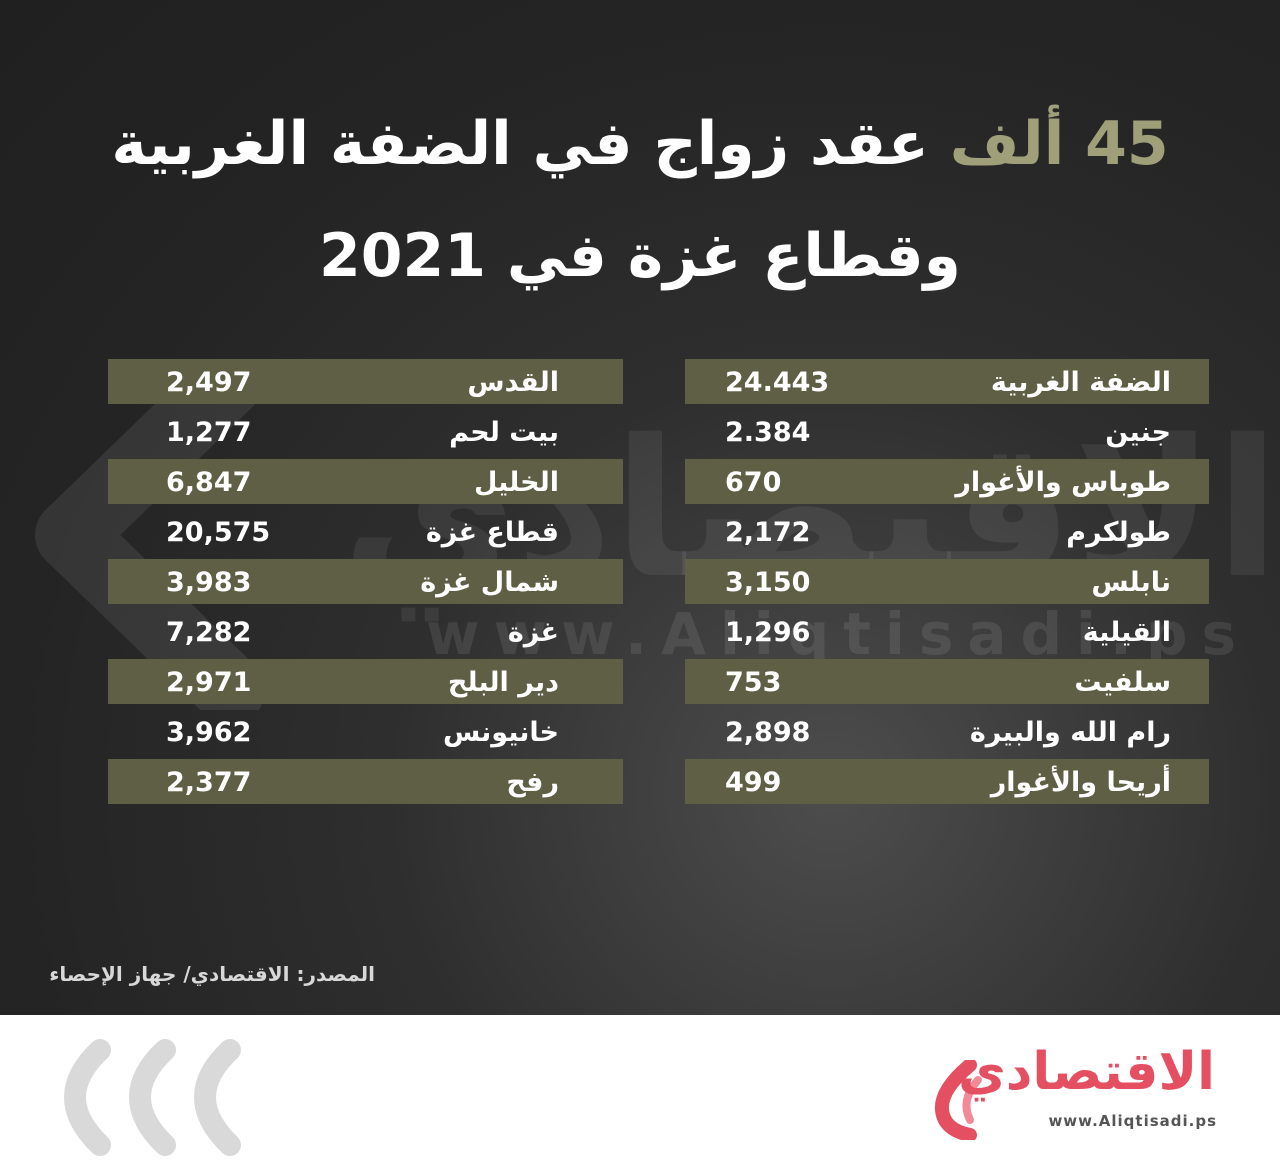 The image size is (1280, 1170). What do you see at coordinates (533, 632) in the screenshot?
I see `region-name: غزة` at bounding box center [533, 632].